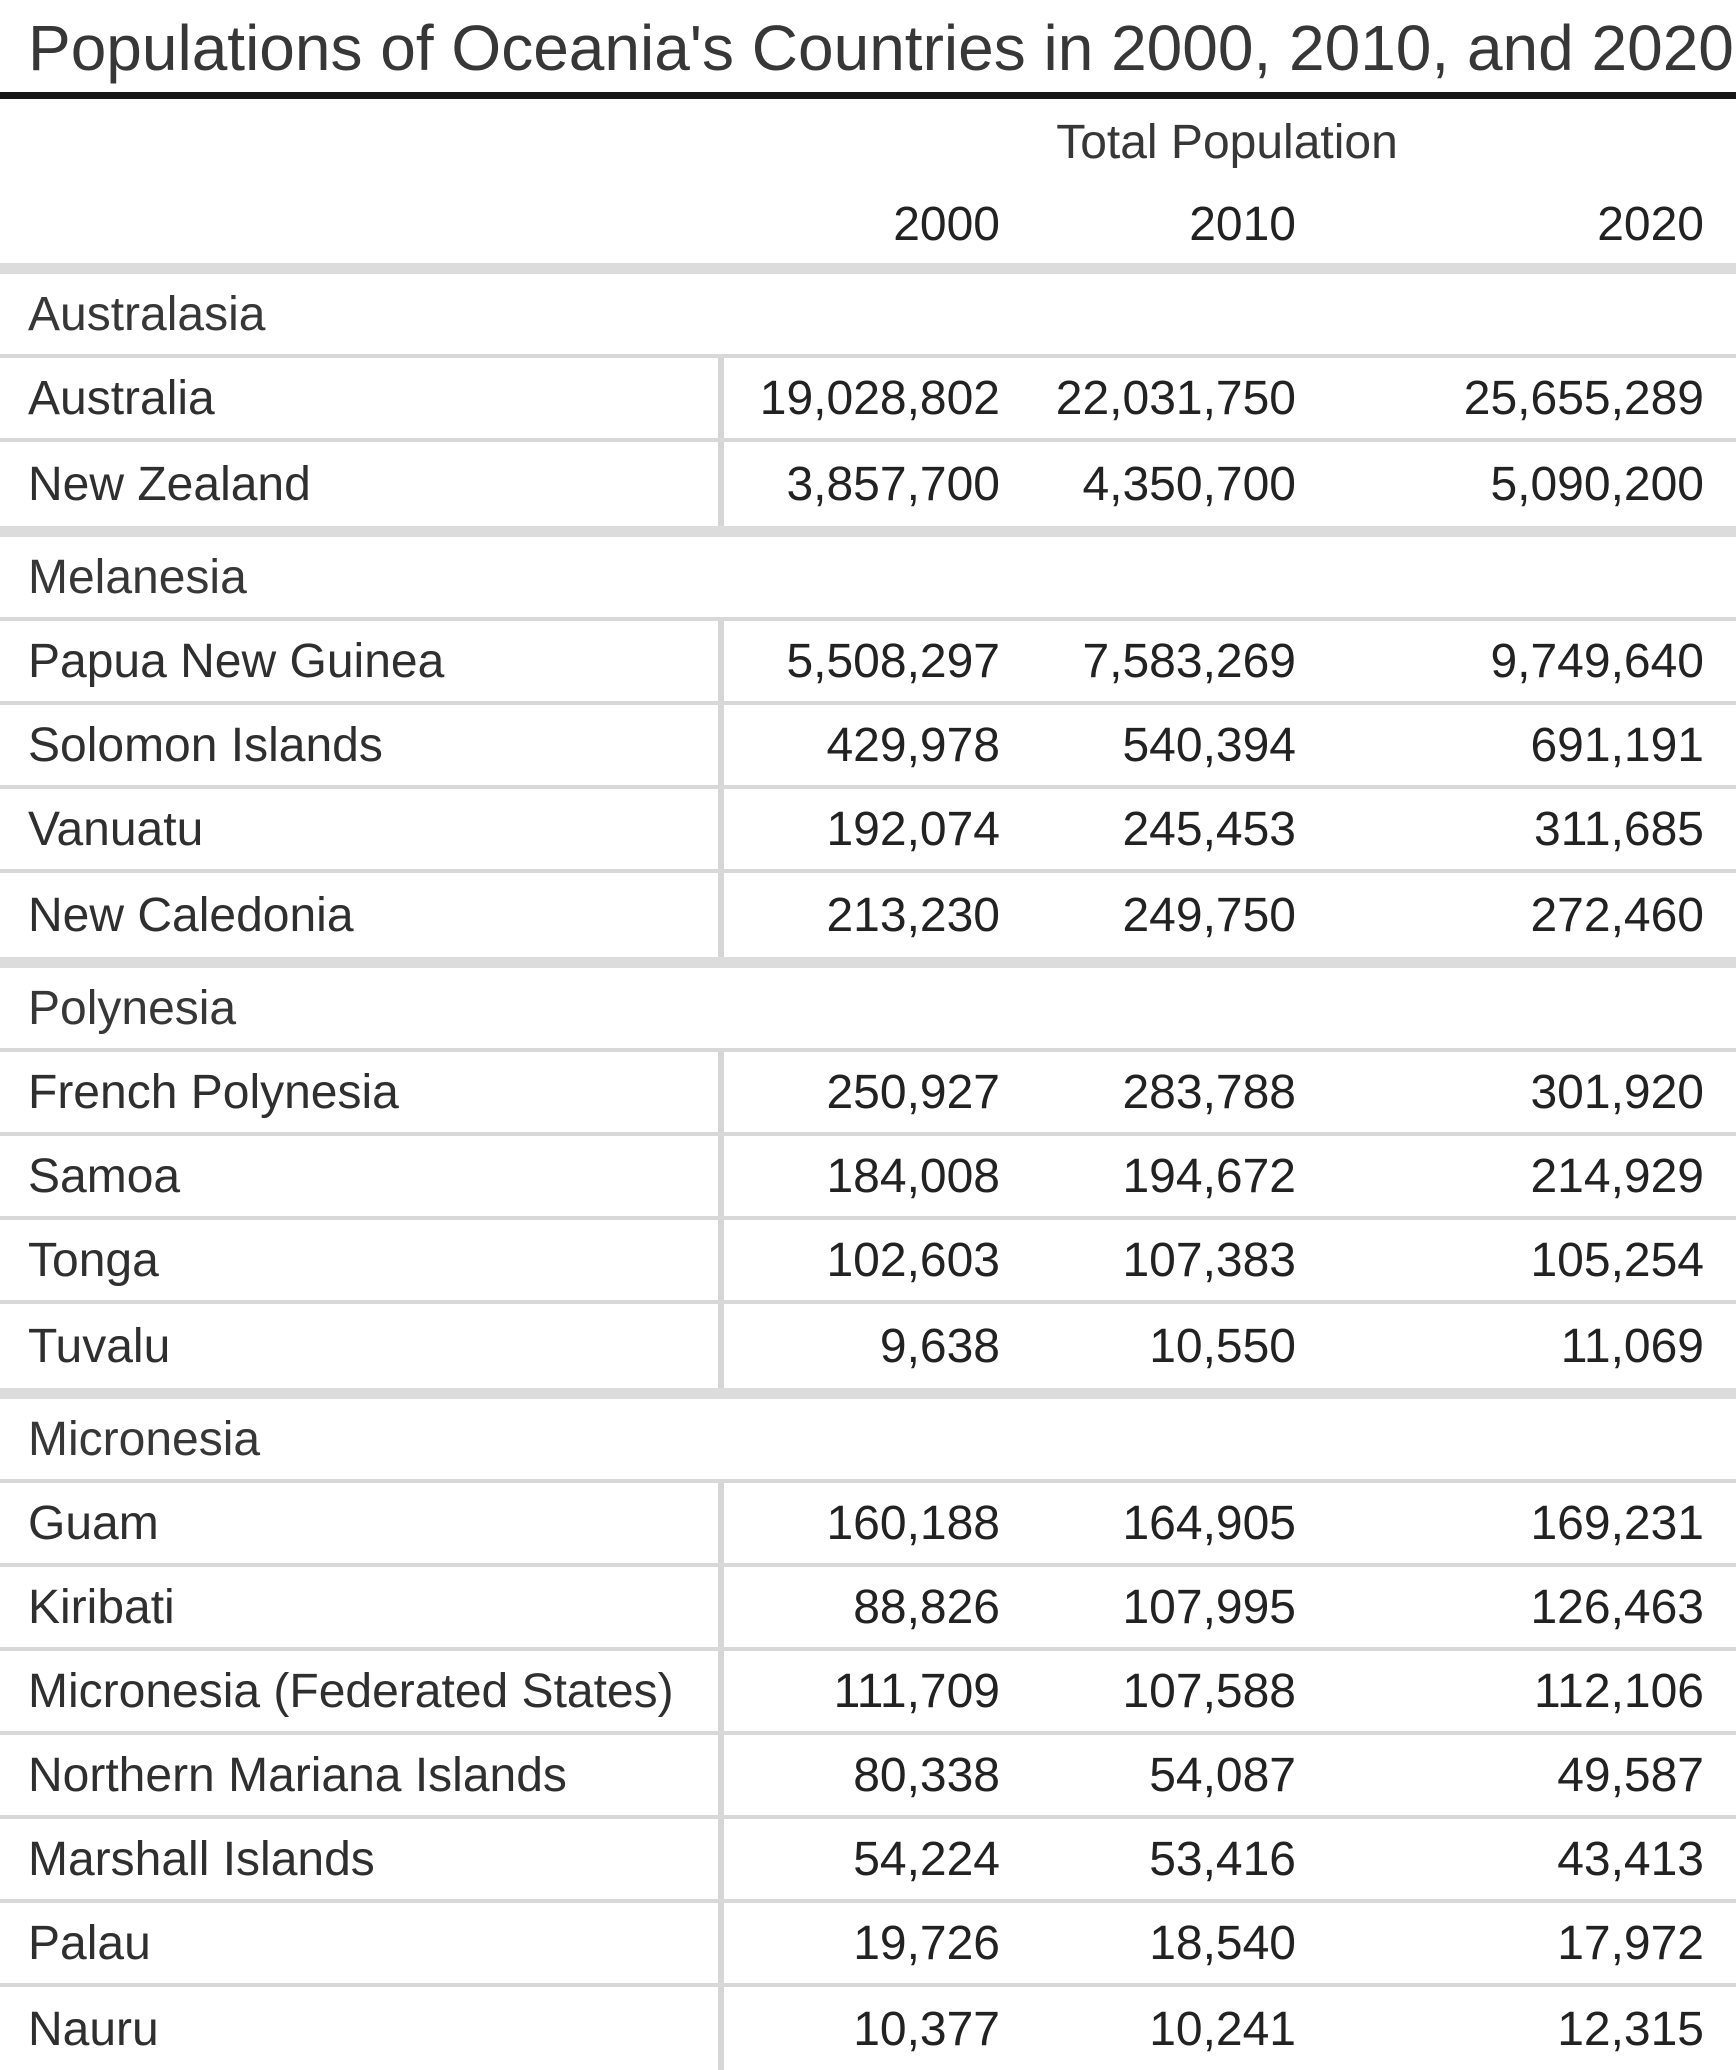 The width and height of the screenshot is (1736, 2070). What do you see at coordinates (1597, 661) in the screenshot?
I see `pop-2020: 9,749,640` at bounding box center [1597, 661].